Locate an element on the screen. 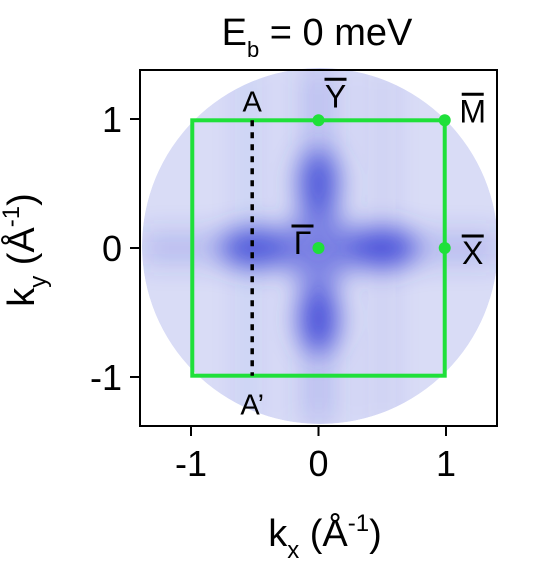  point-Γ-label: Γ is located at coordinates (303, 243).